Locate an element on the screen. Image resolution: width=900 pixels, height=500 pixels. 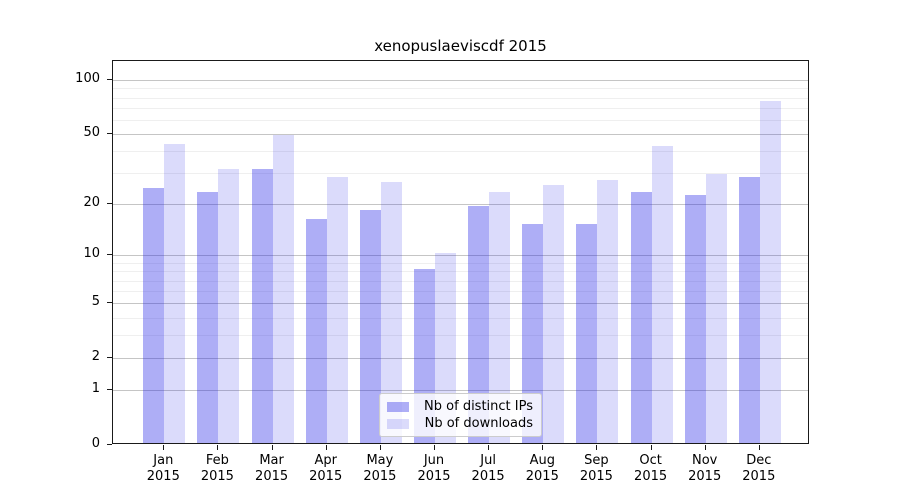
legend-swatch-downloads is located at coordinates (398, 423).